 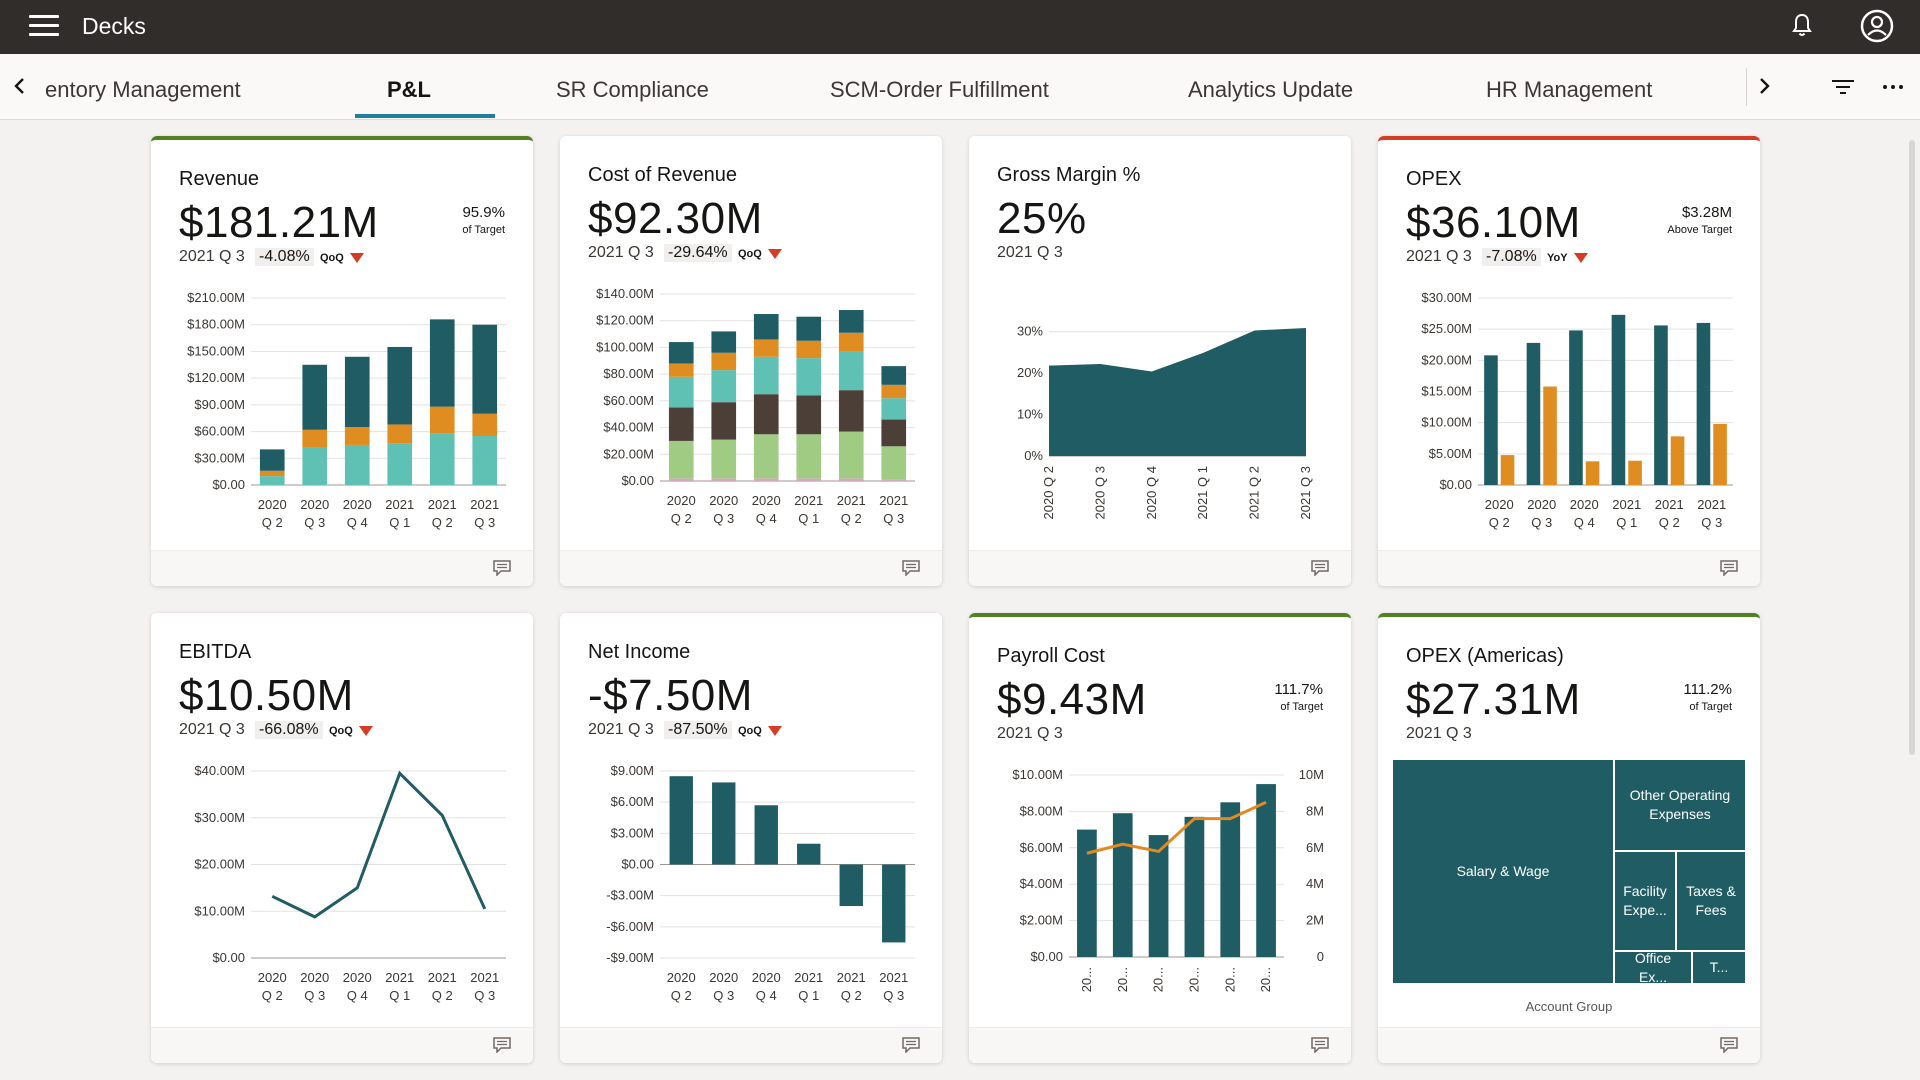 What do you see at coordinates (1271, 89) in the screenshot?
I see `tab-analytics-update: Analytics Update` at bounding box center [1271, 89].